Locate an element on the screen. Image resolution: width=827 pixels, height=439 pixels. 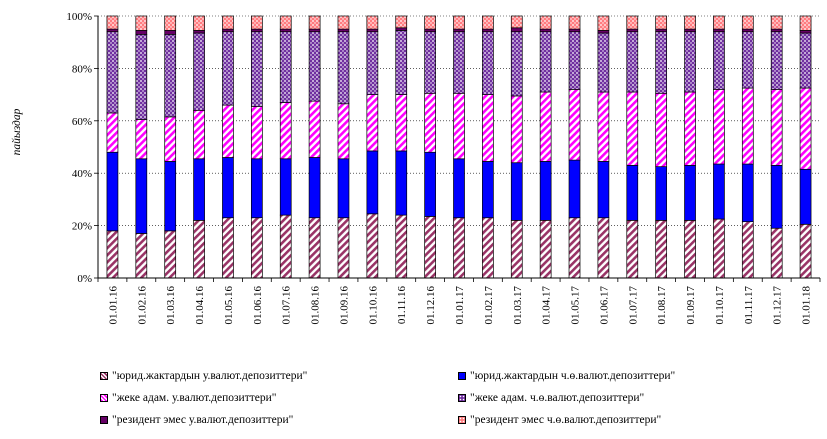
x-tick-label: 01.01.18 is located at coordinates (807, 305).